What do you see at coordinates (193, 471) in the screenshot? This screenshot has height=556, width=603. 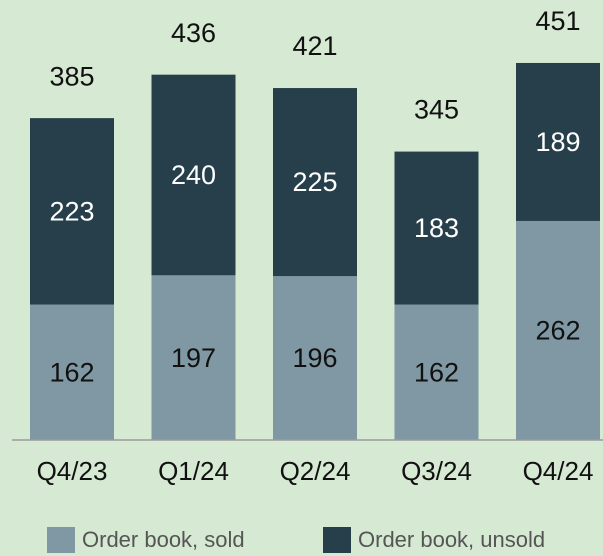 I see `x-tick-label: Q1/24` at bounding box center [193, 471].